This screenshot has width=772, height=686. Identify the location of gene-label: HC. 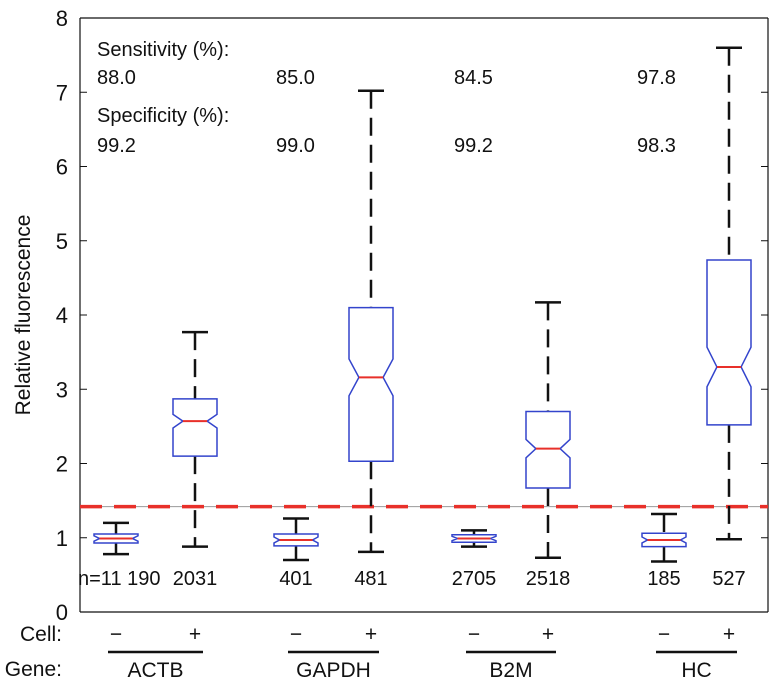
(696, 670).